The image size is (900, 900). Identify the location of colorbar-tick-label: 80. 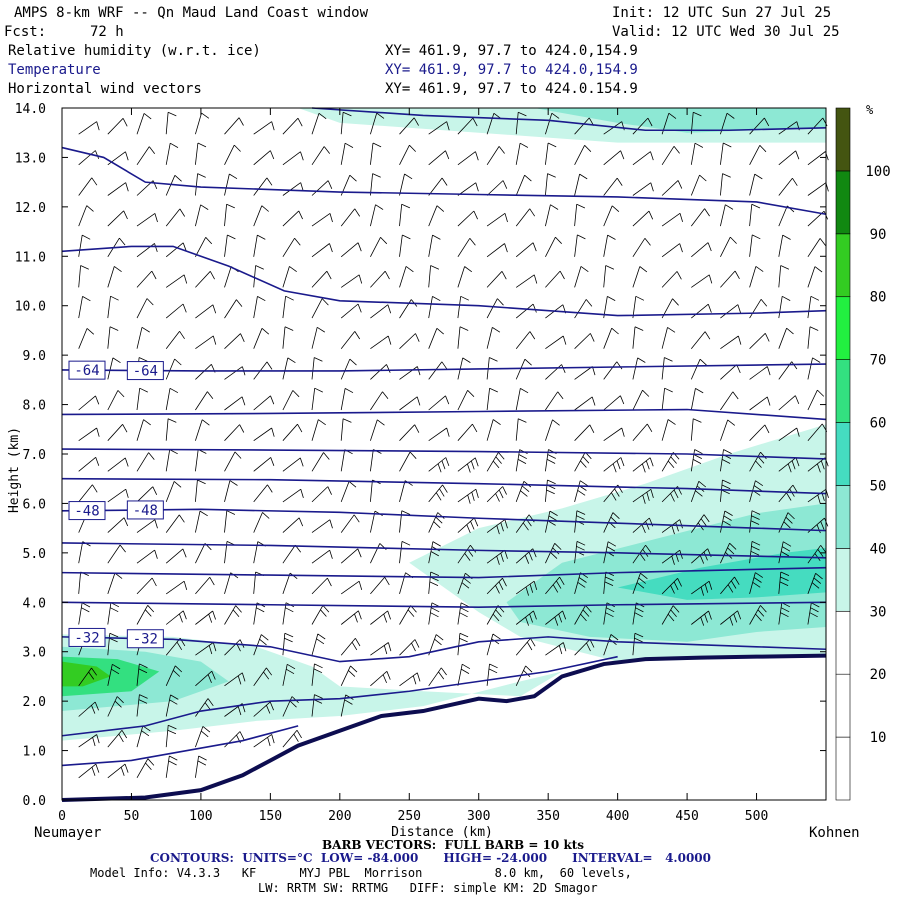
(878, 298).